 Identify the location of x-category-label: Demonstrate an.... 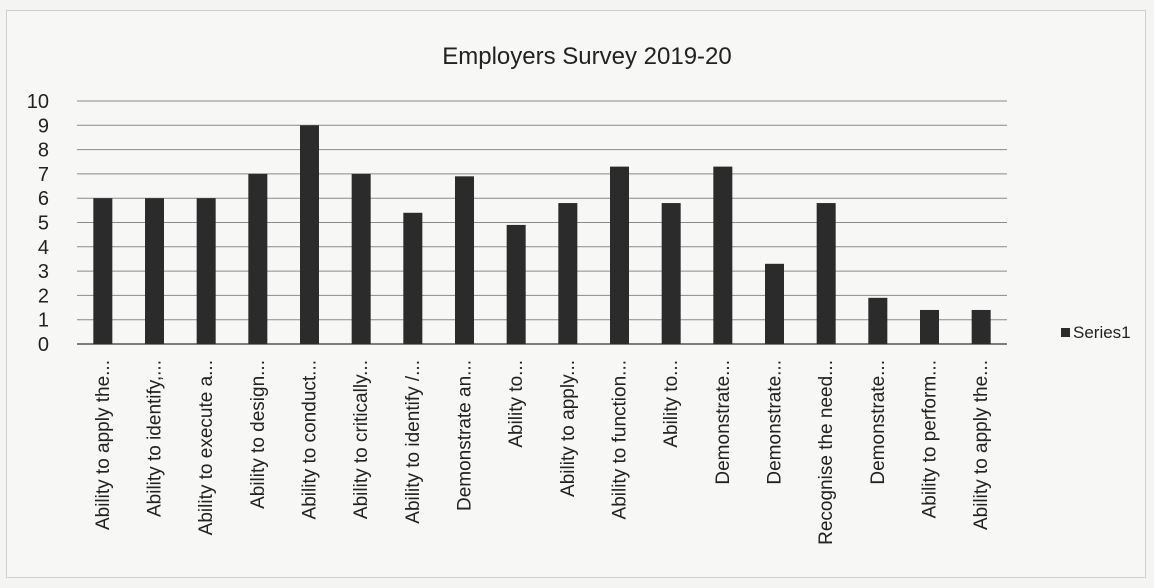
(465, 435).